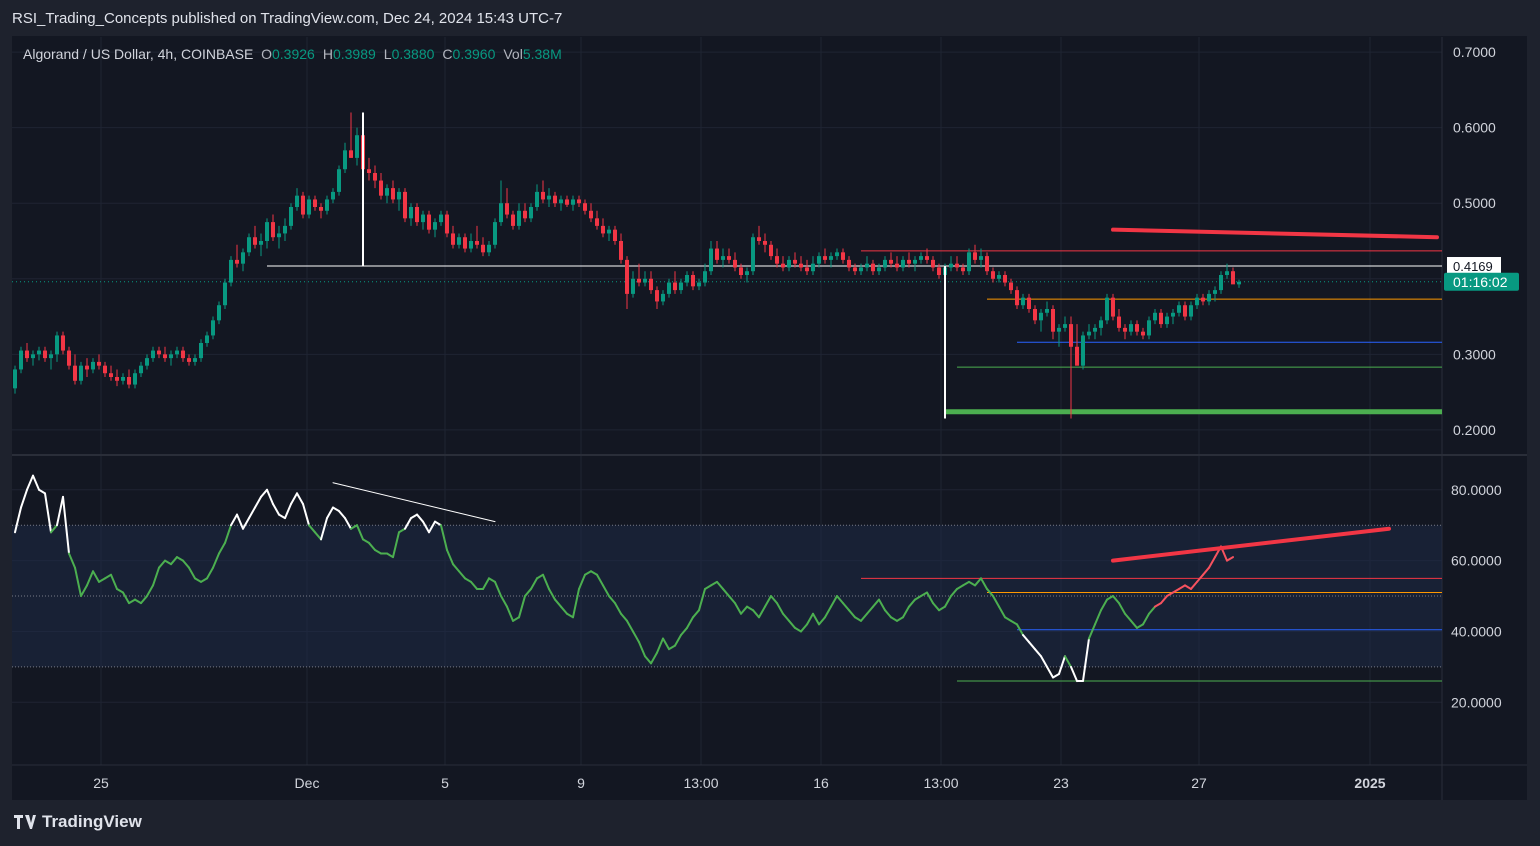 The width and height of the screenshot is (1540, 846). What do you see at coordinates (447, 54) in the screenshot?
I see `close-label: C` at bounding box center [447, 54].